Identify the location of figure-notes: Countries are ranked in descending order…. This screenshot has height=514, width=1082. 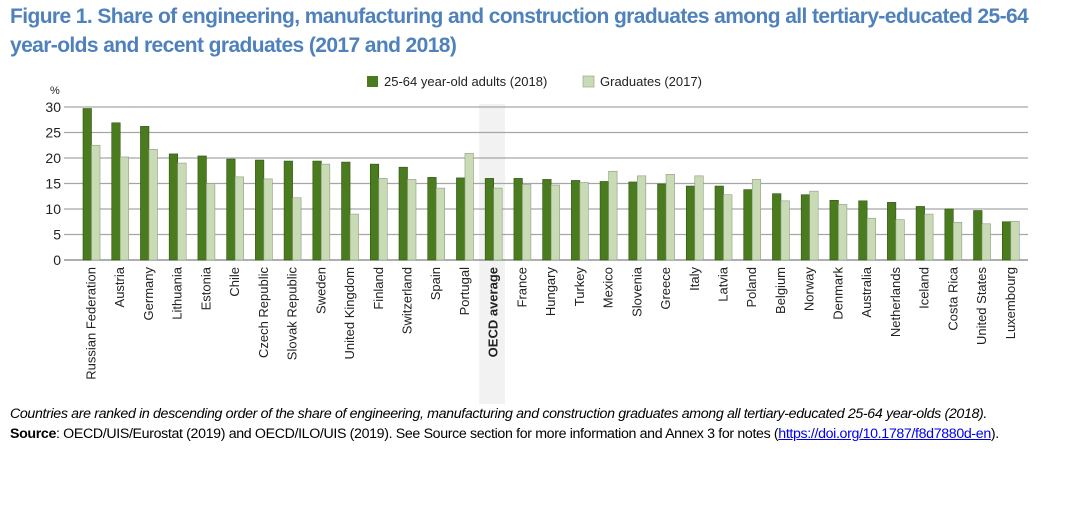
(540, 424).